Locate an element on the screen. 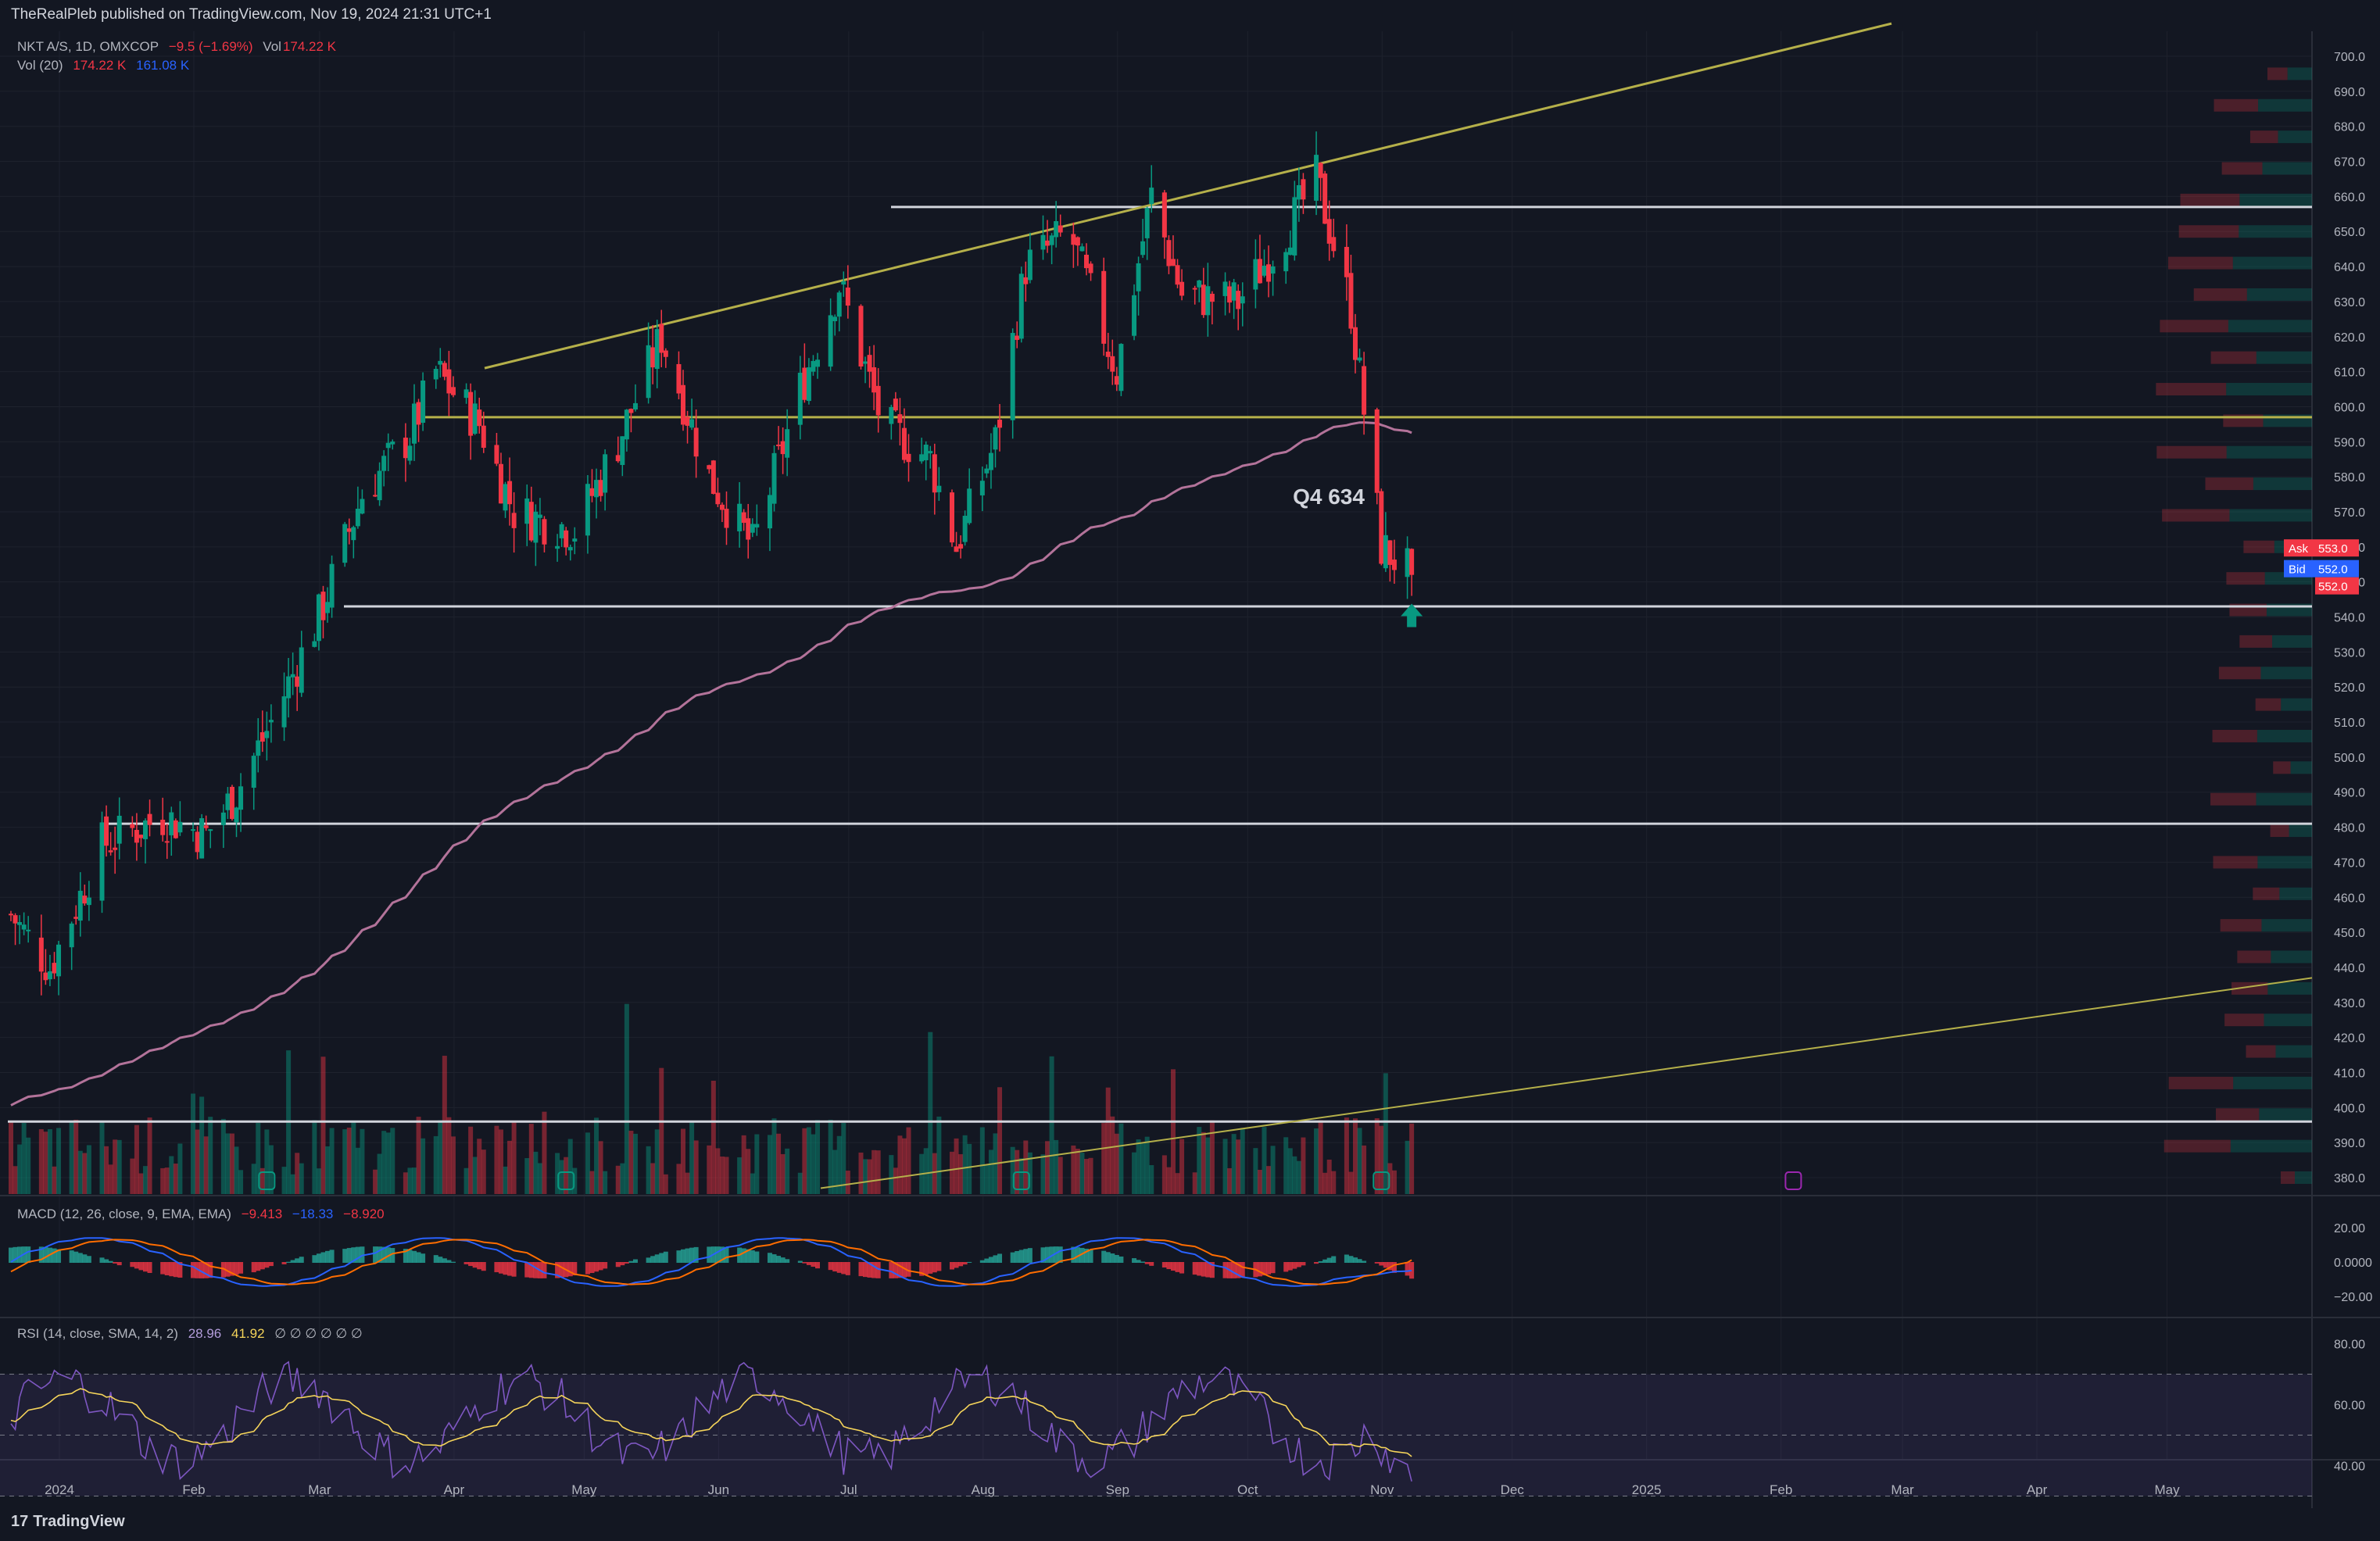 The width and height of the screenshot is (2380, 1541). macd-line is located at coordinates (711, 1262).